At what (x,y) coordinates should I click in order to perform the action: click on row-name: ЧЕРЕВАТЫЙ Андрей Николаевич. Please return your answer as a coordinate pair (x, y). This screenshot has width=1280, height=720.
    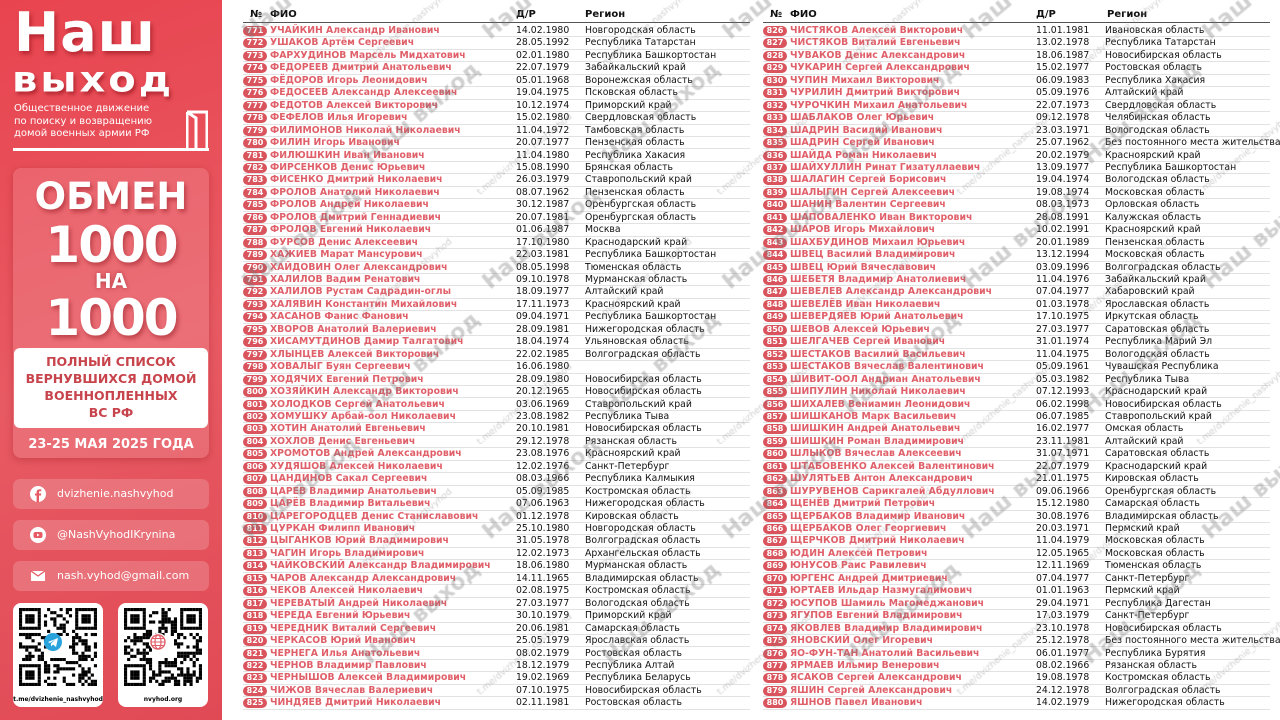
    Looking at the image, I should click on (359, 603).